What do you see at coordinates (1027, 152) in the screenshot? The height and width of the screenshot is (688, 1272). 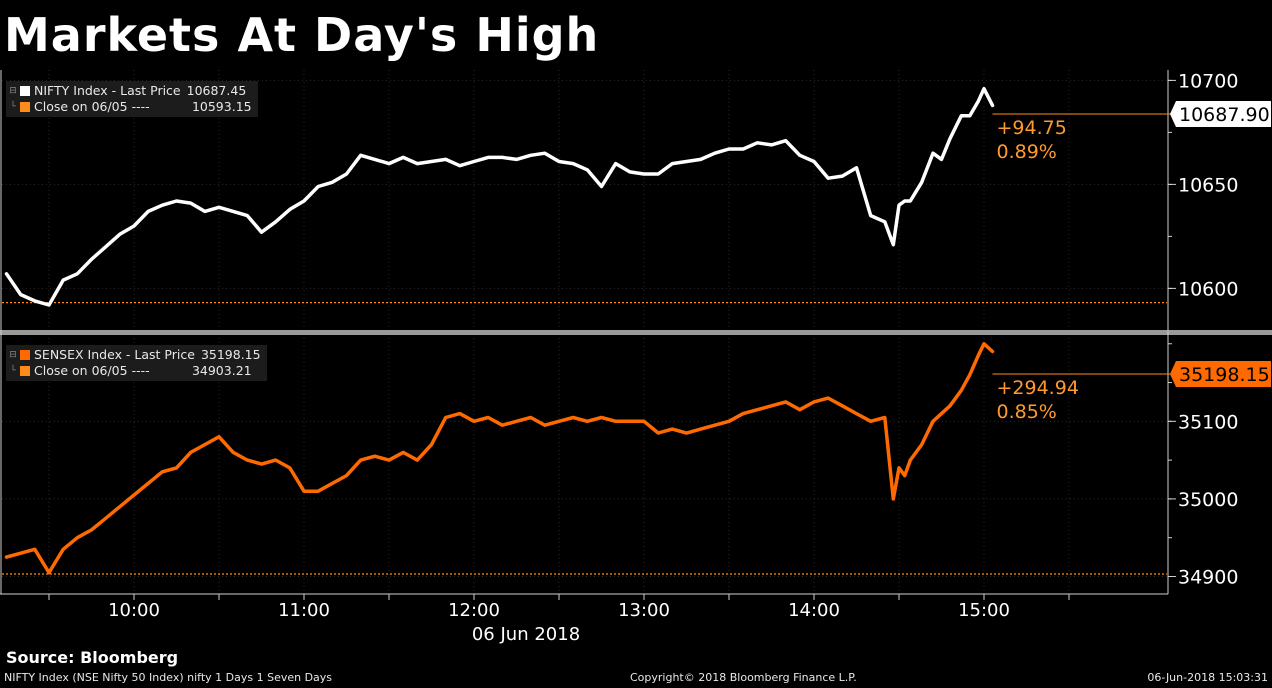 I see `nifty-change-pct: 0.89%` at bounding box center [1027, 152].